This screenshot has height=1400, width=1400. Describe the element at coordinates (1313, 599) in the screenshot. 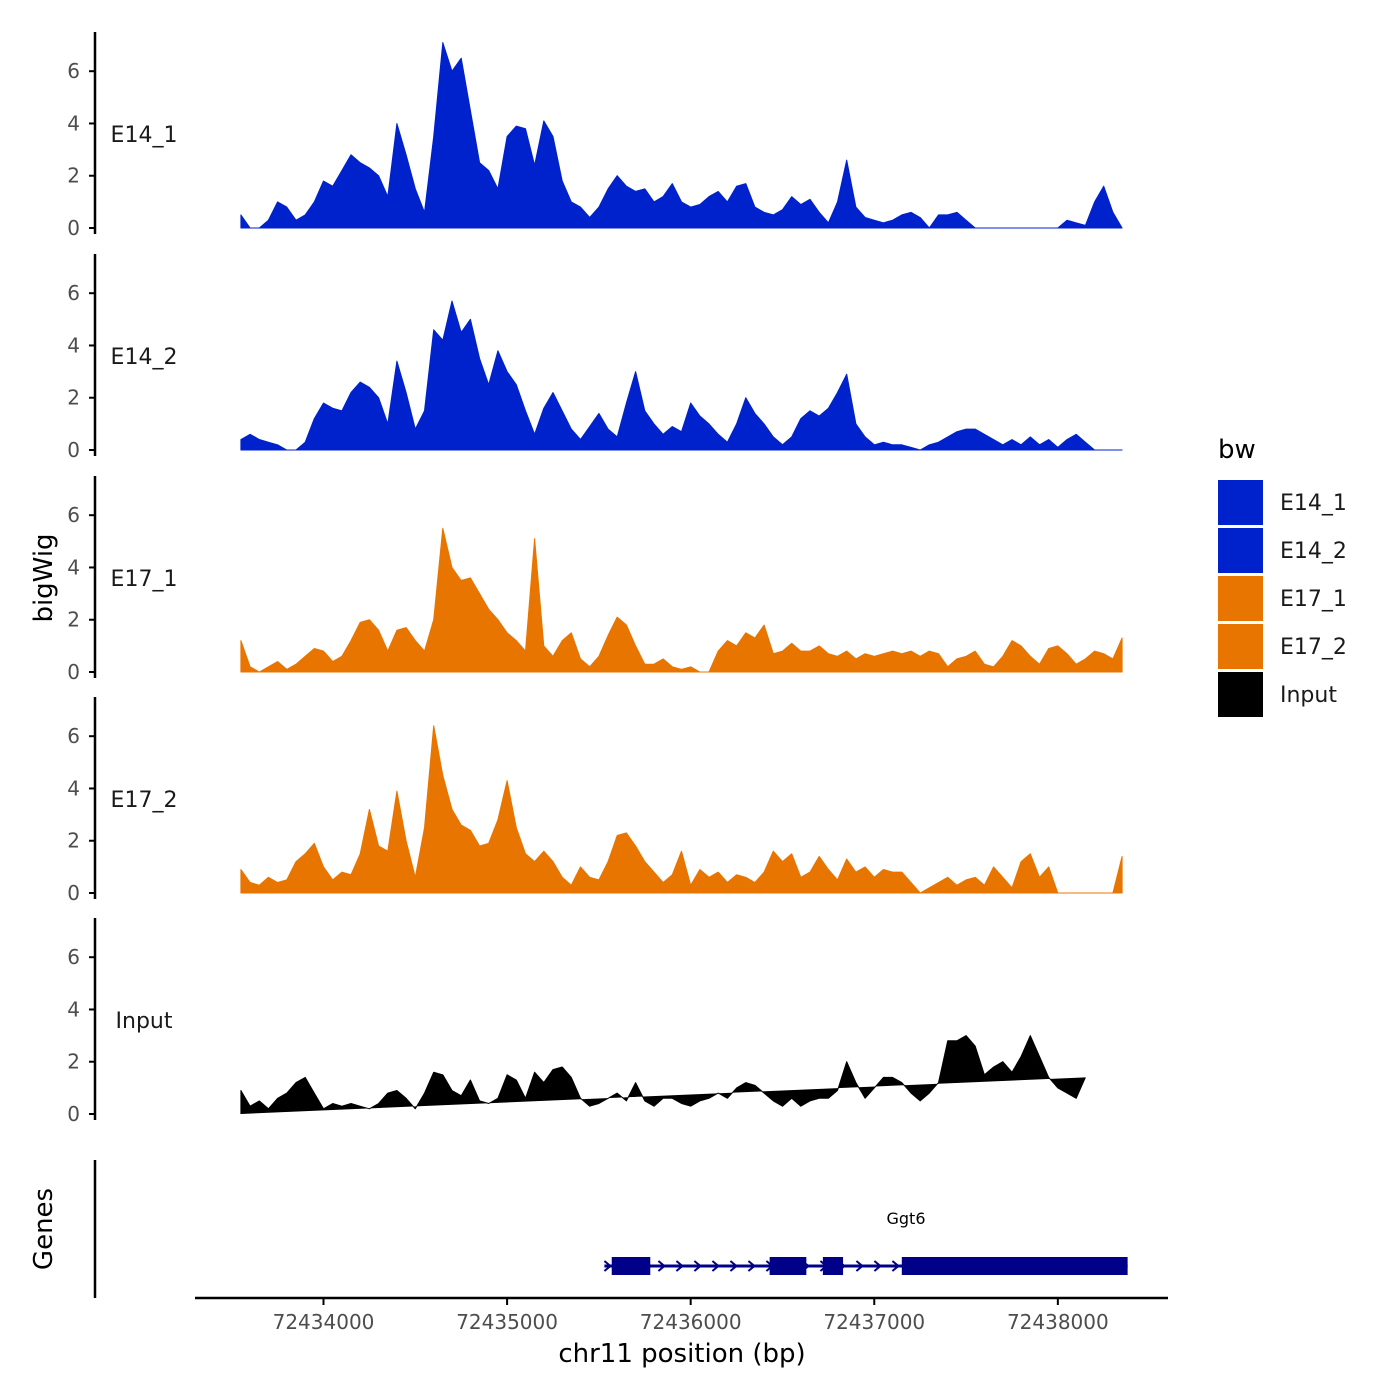

I see `legend-label: E17_1` at that location.